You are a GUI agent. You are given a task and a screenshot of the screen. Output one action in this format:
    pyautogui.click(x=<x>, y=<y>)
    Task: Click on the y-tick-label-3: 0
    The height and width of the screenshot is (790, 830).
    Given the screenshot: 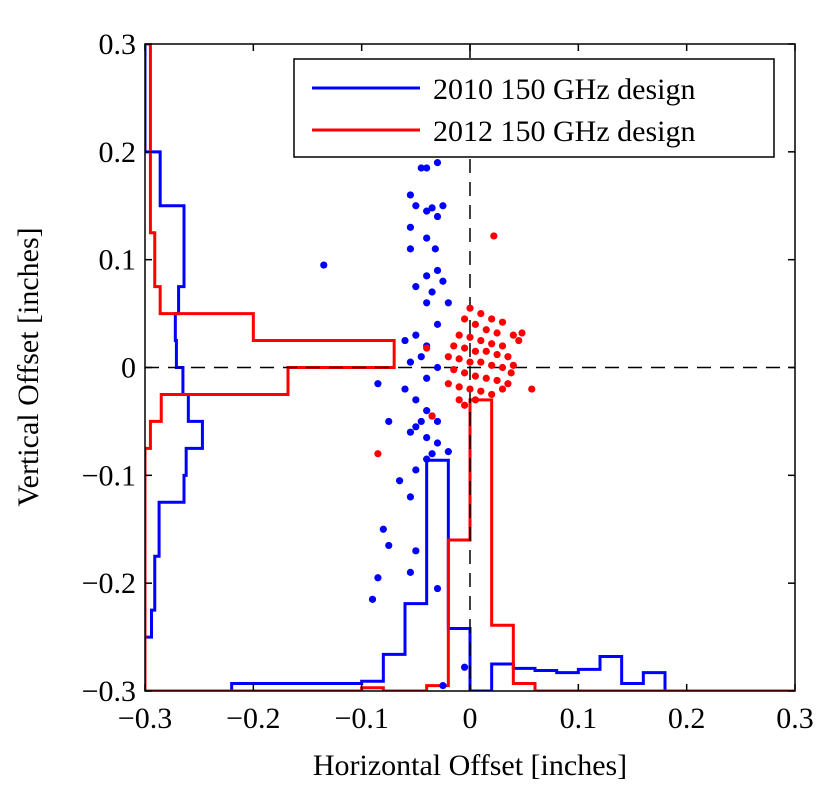 What is the action you would take?
    pyautogui.click(x=128, y=368)
    